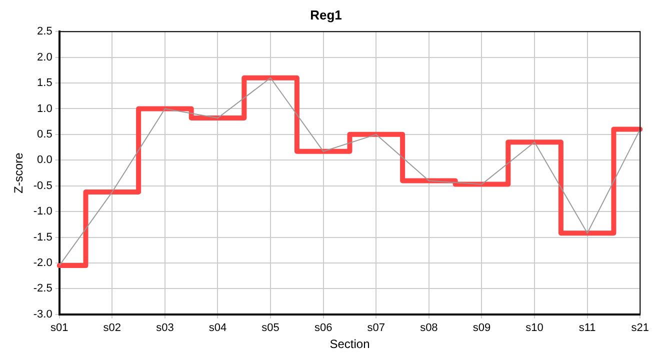 The image size is (660, 360). Describe the element at coordinates (42, 288) in the screenshot. I see `y-tick-label: -2.5` at that location.